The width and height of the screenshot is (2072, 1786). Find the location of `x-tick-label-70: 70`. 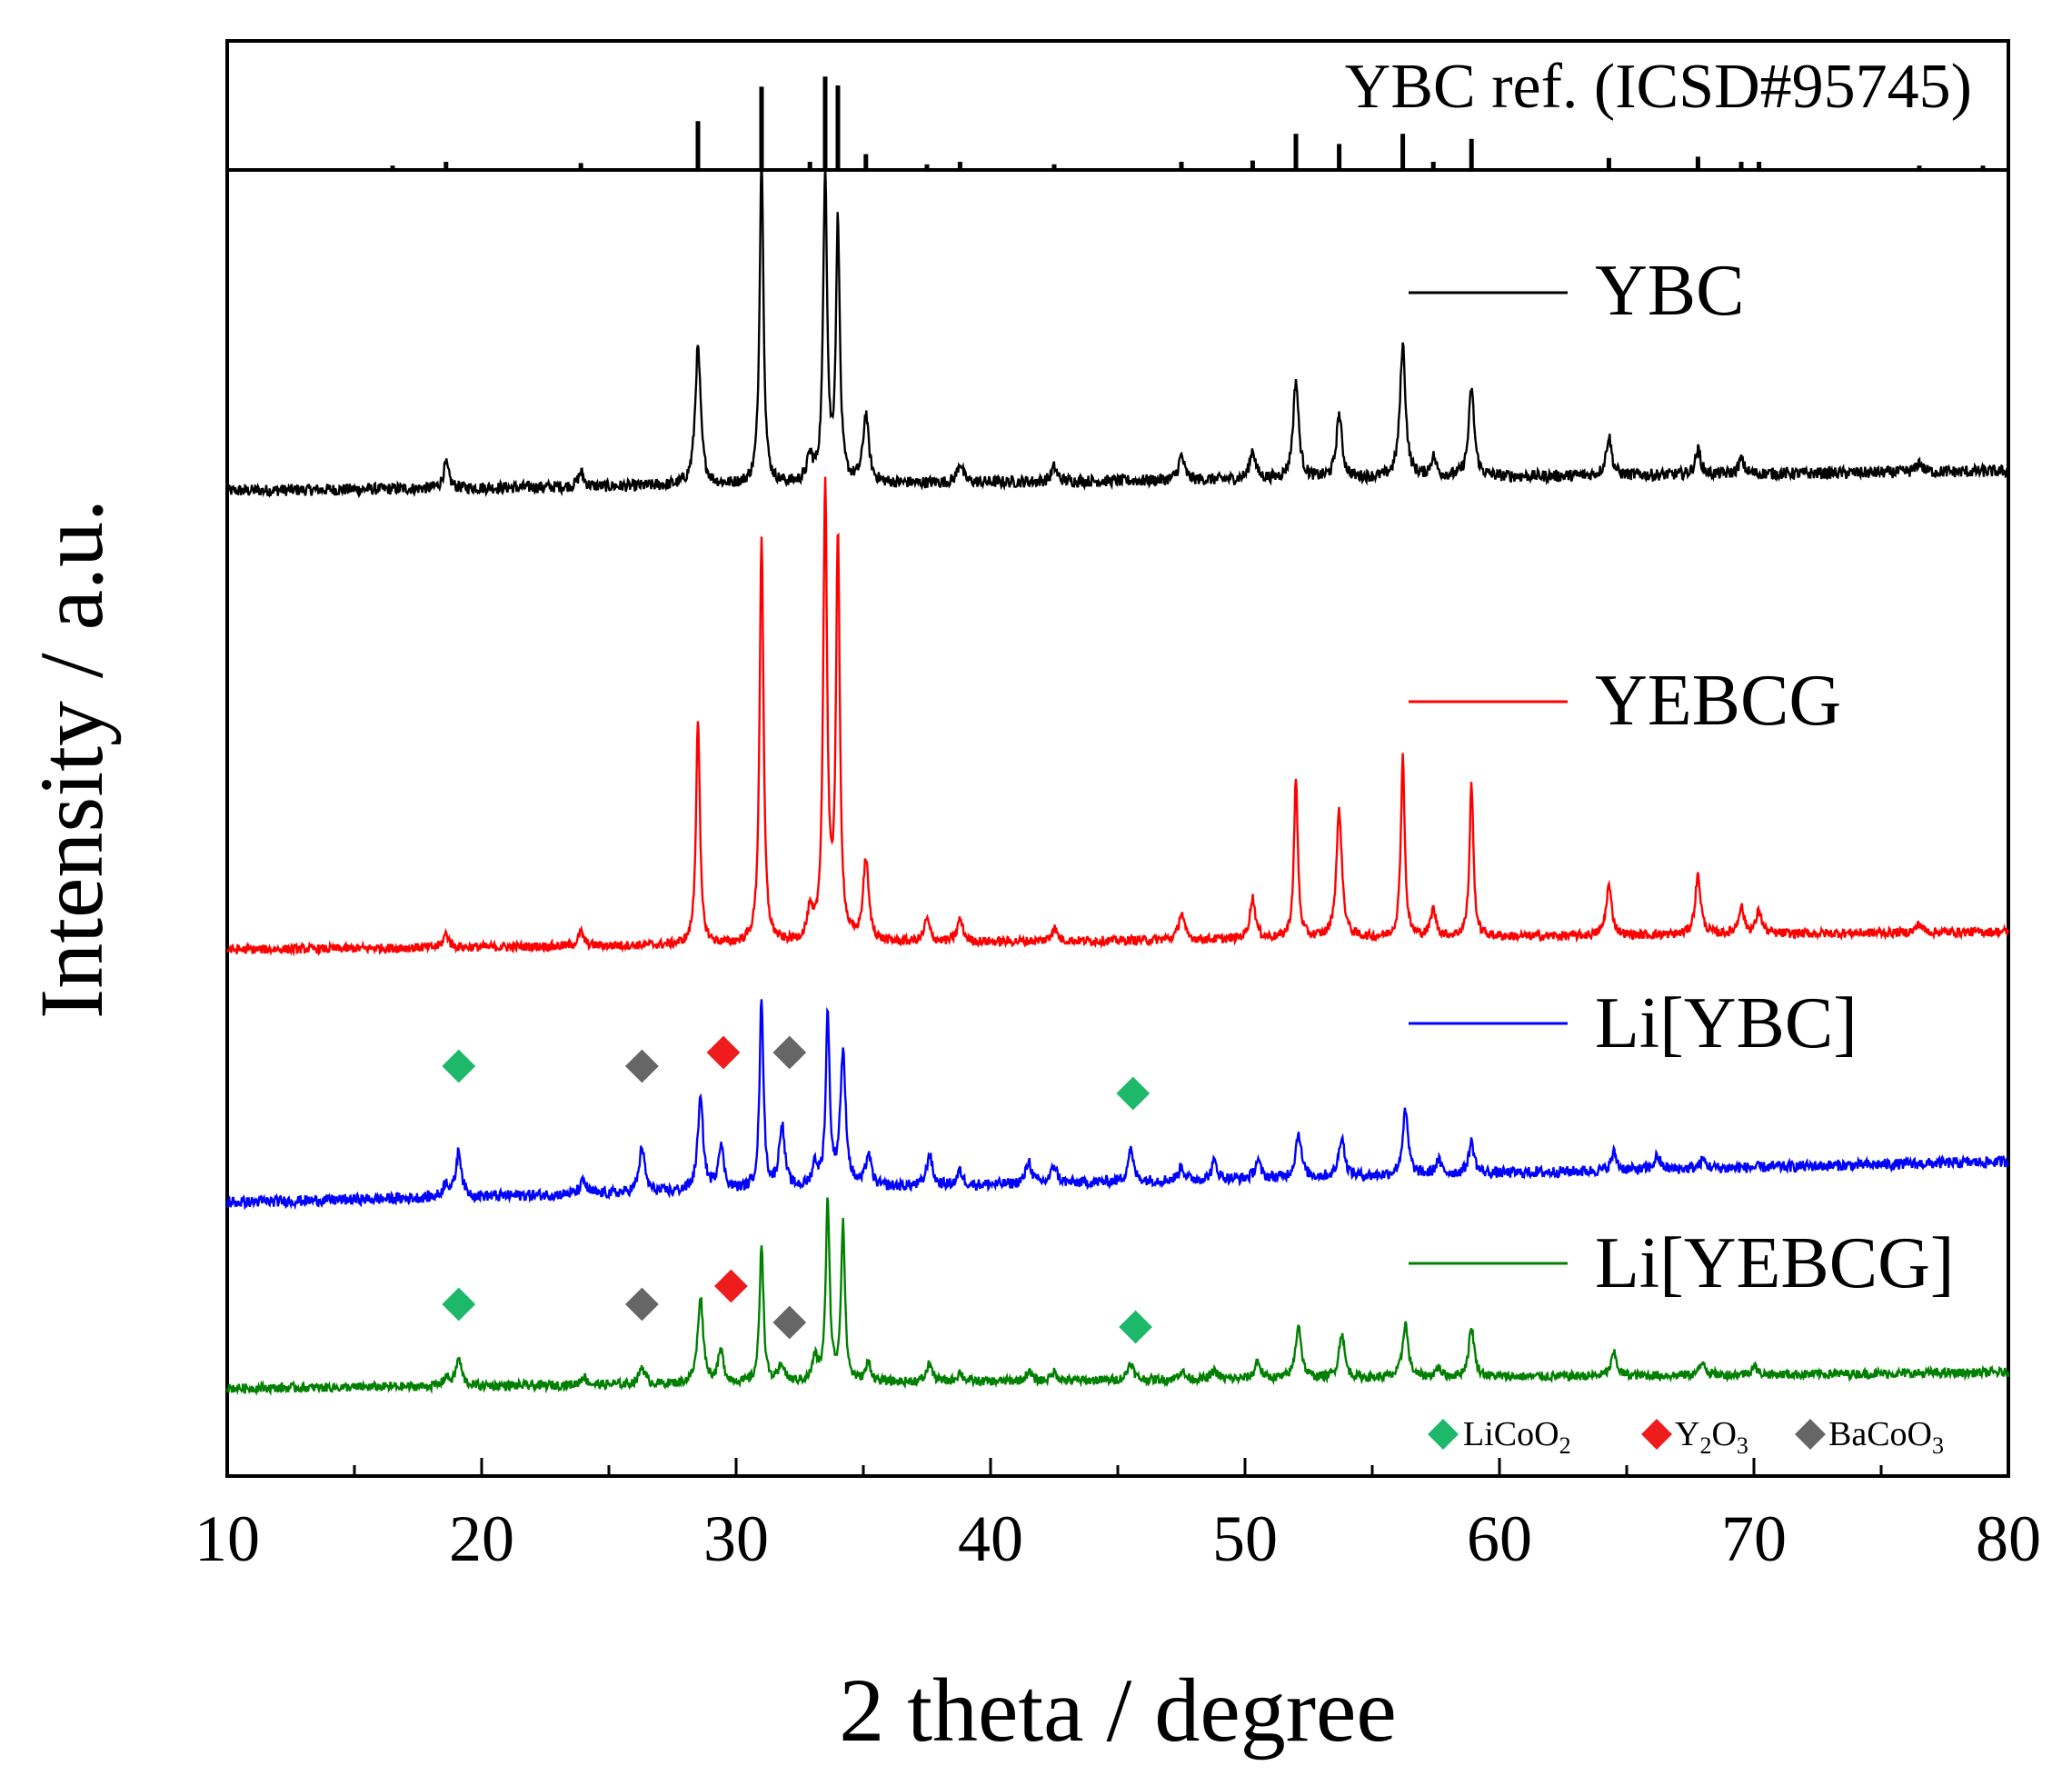

x-tick-label-70: 70 is located at coordinates (1754, 1538).